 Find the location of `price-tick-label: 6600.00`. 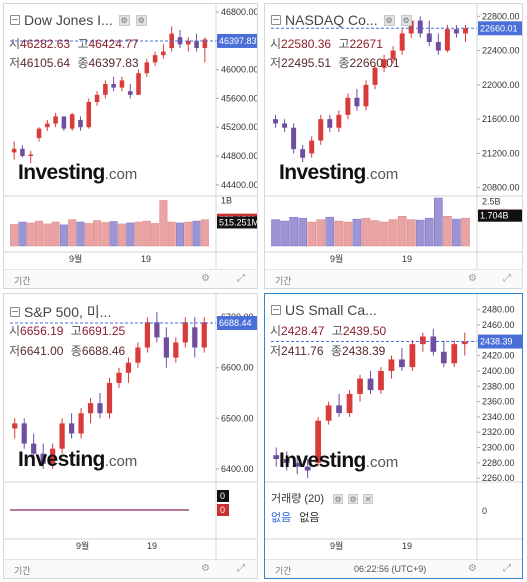

price-tick-label: 6600.00 is located at coordinates (237, 368).